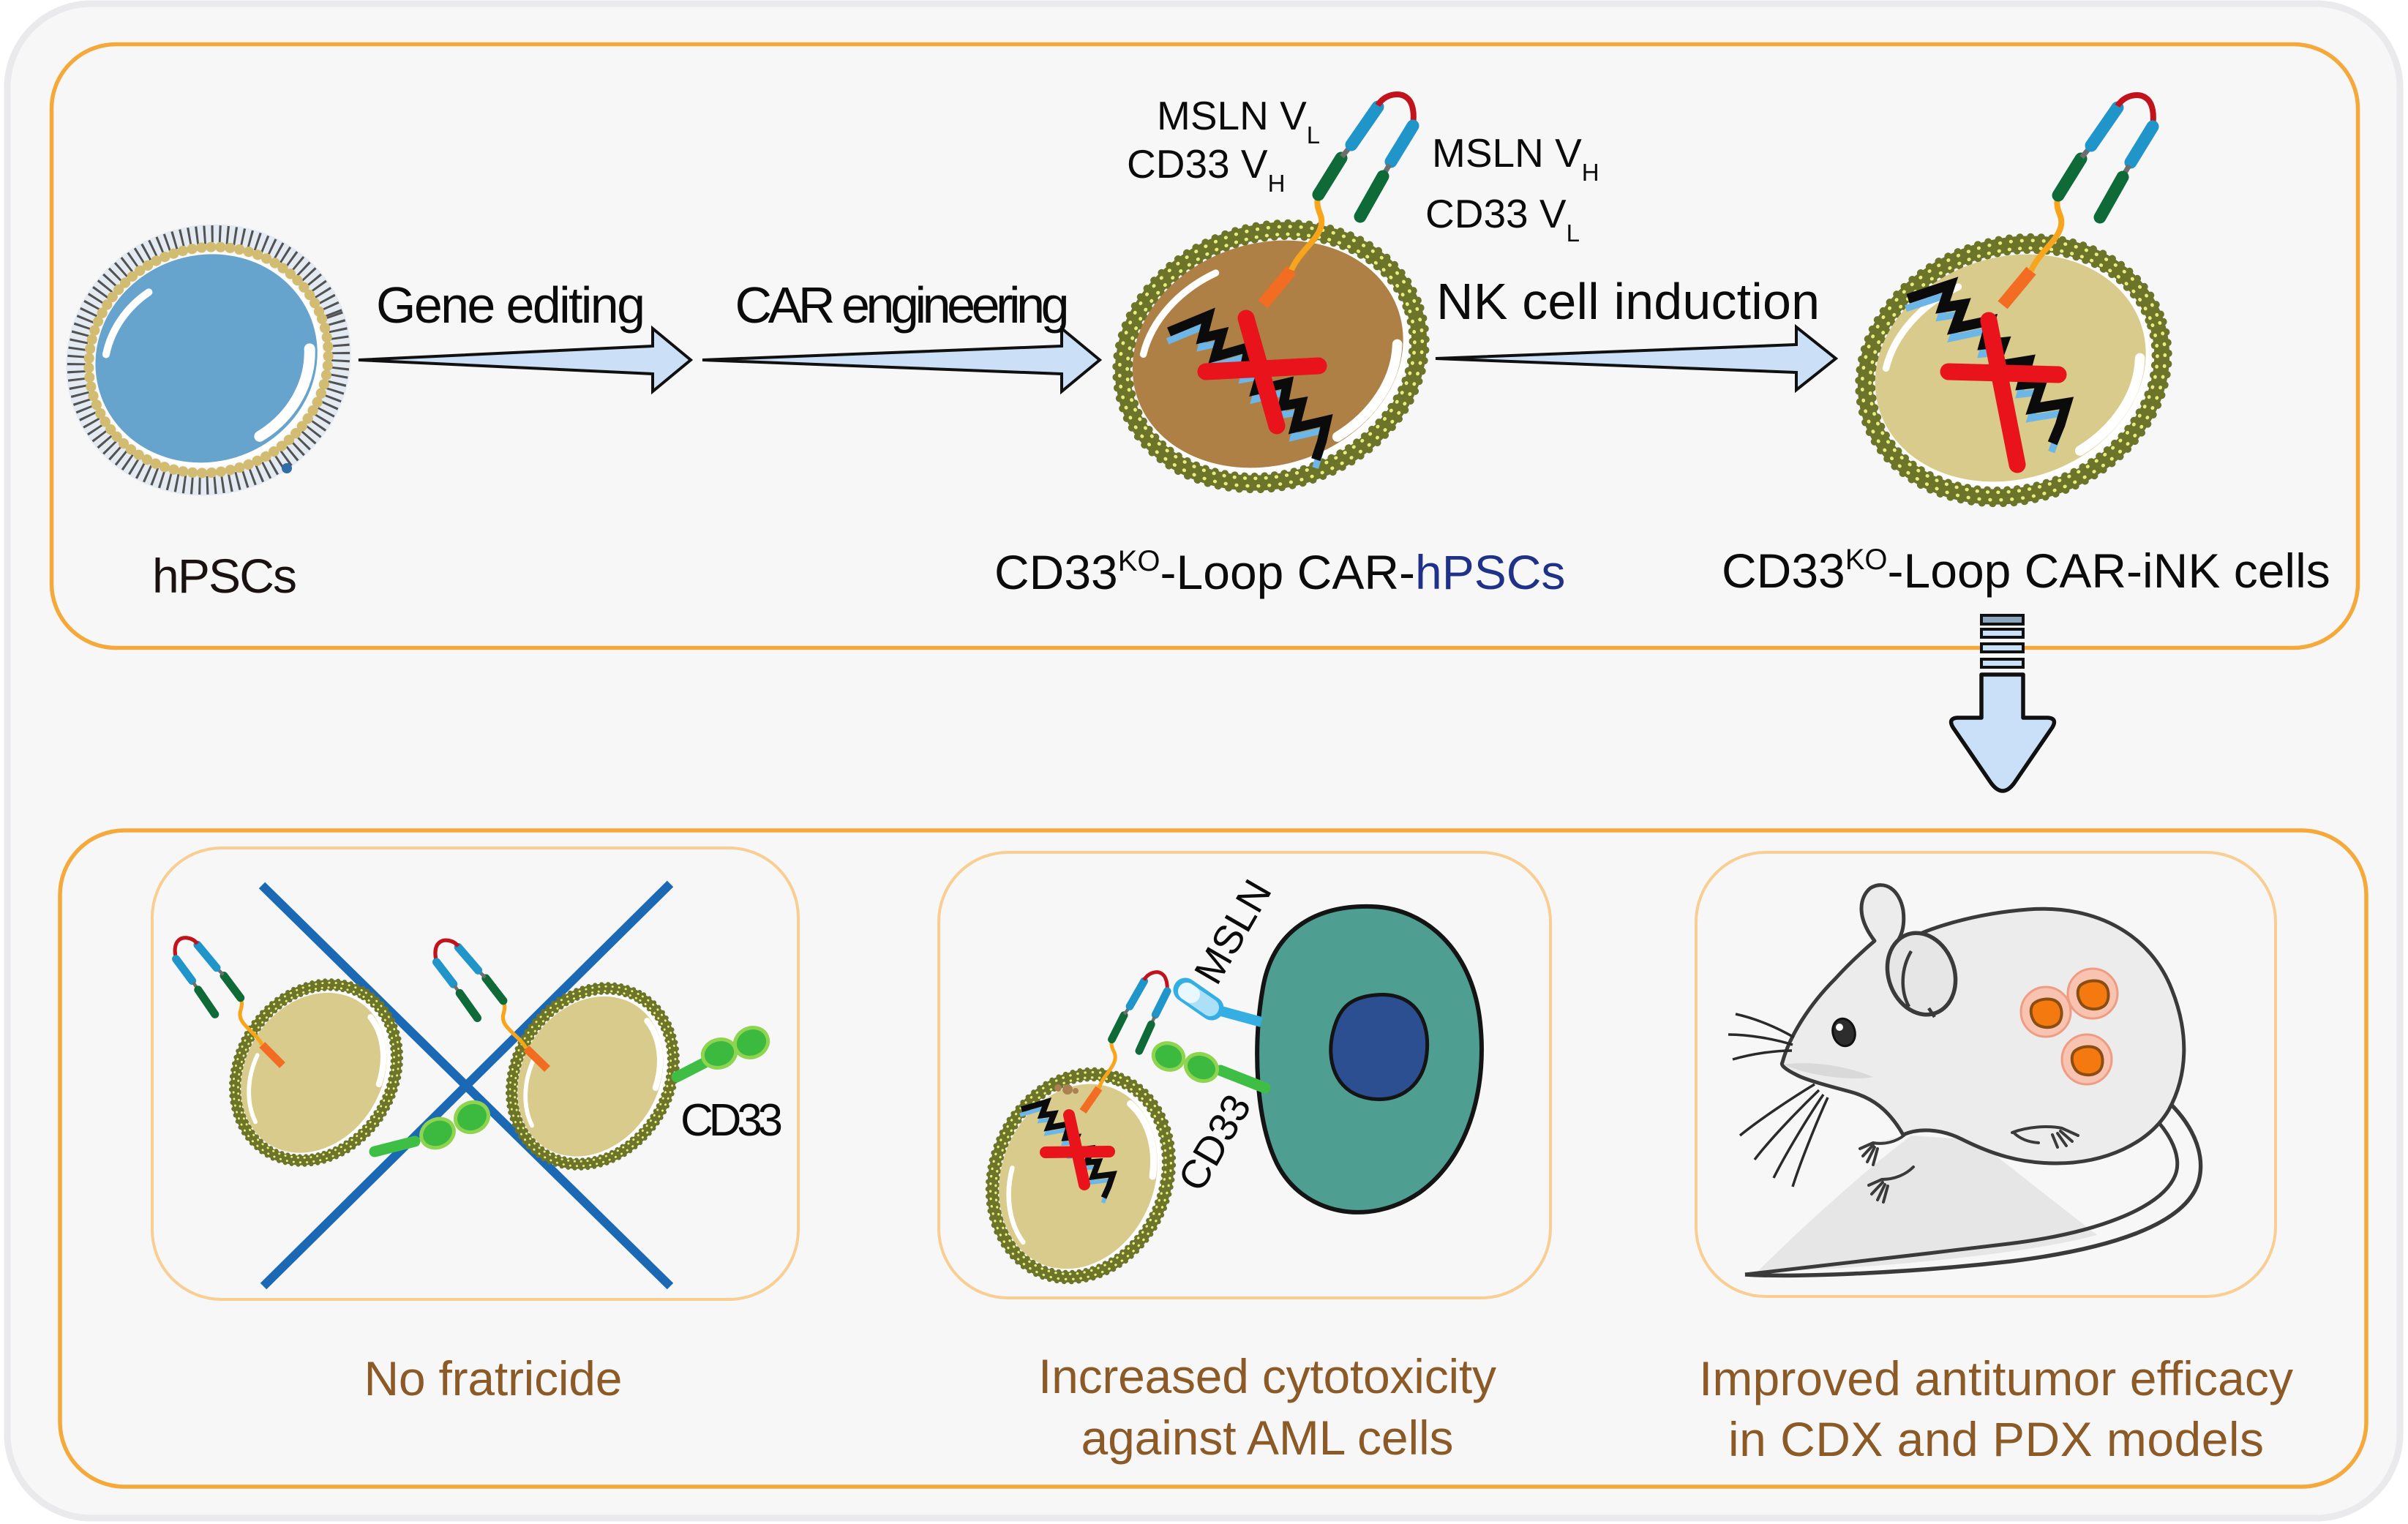 This screenshot has width=2408, height=1524. I want to click on svg-text: No fratricide, so click(493, 1378).